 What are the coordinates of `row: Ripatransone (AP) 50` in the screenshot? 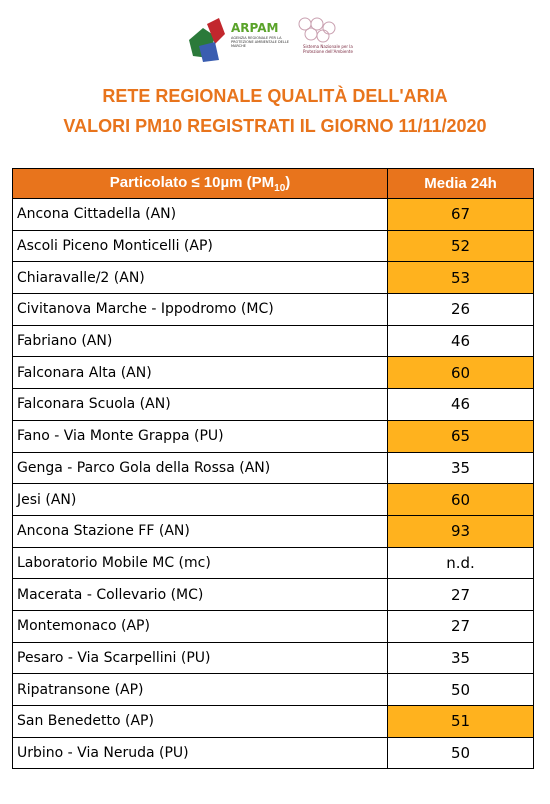 It's located at (273, 689).